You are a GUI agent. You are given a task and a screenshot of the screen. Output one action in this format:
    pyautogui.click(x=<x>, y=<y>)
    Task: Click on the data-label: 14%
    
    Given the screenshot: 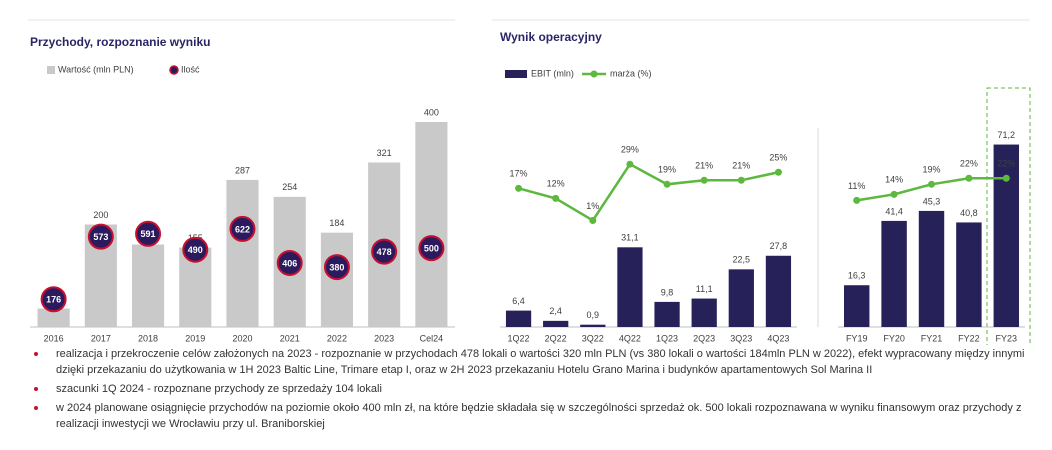 What is the action you would take?
    pyautogui.click(x=894, y=180)
    